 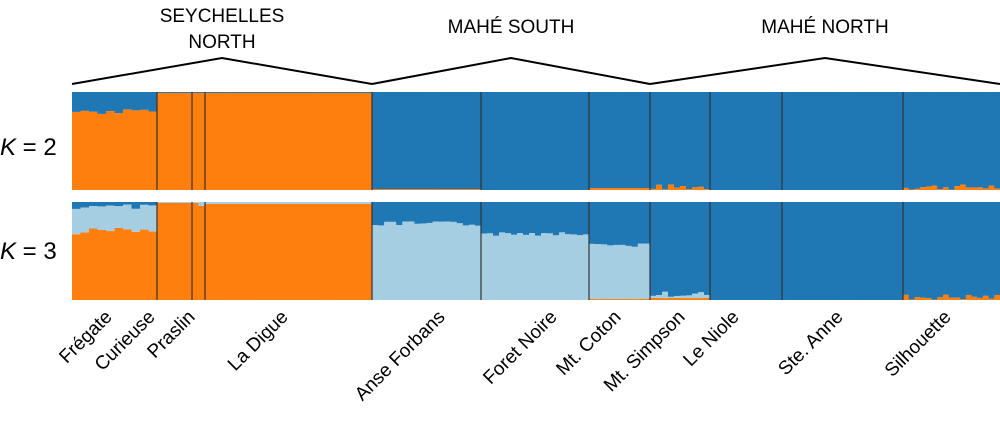 I want to click on bar-K3-la-digue-10-orange, so click(x=293, y=251).